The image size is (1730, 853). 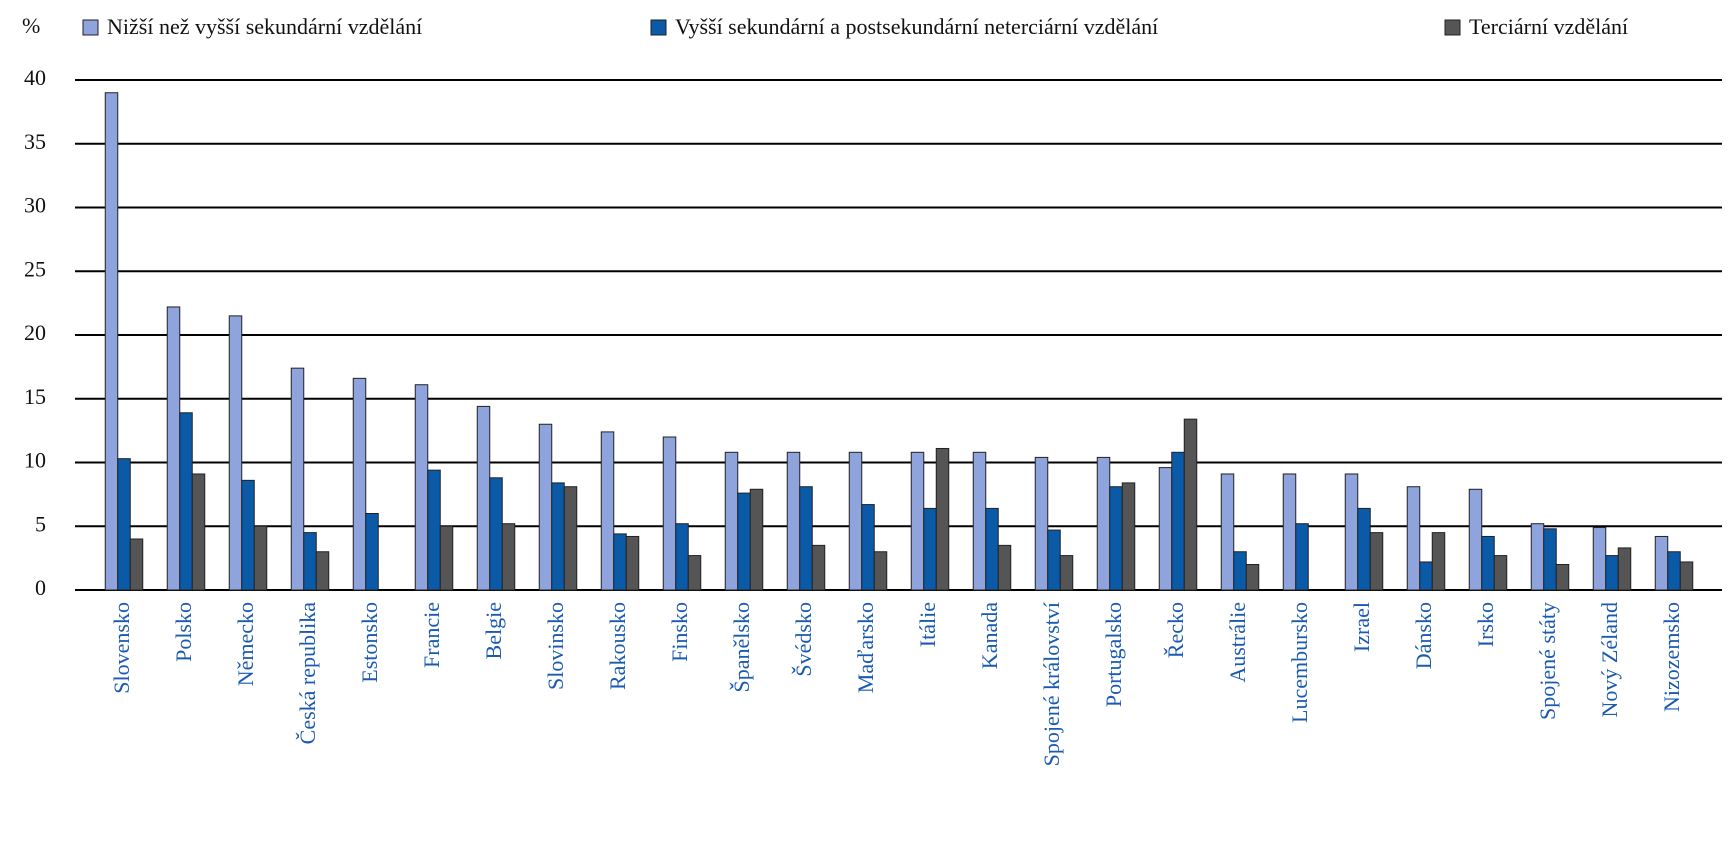 I want to click on x-tick-label: Irsko, so click(x=1485, y=624).